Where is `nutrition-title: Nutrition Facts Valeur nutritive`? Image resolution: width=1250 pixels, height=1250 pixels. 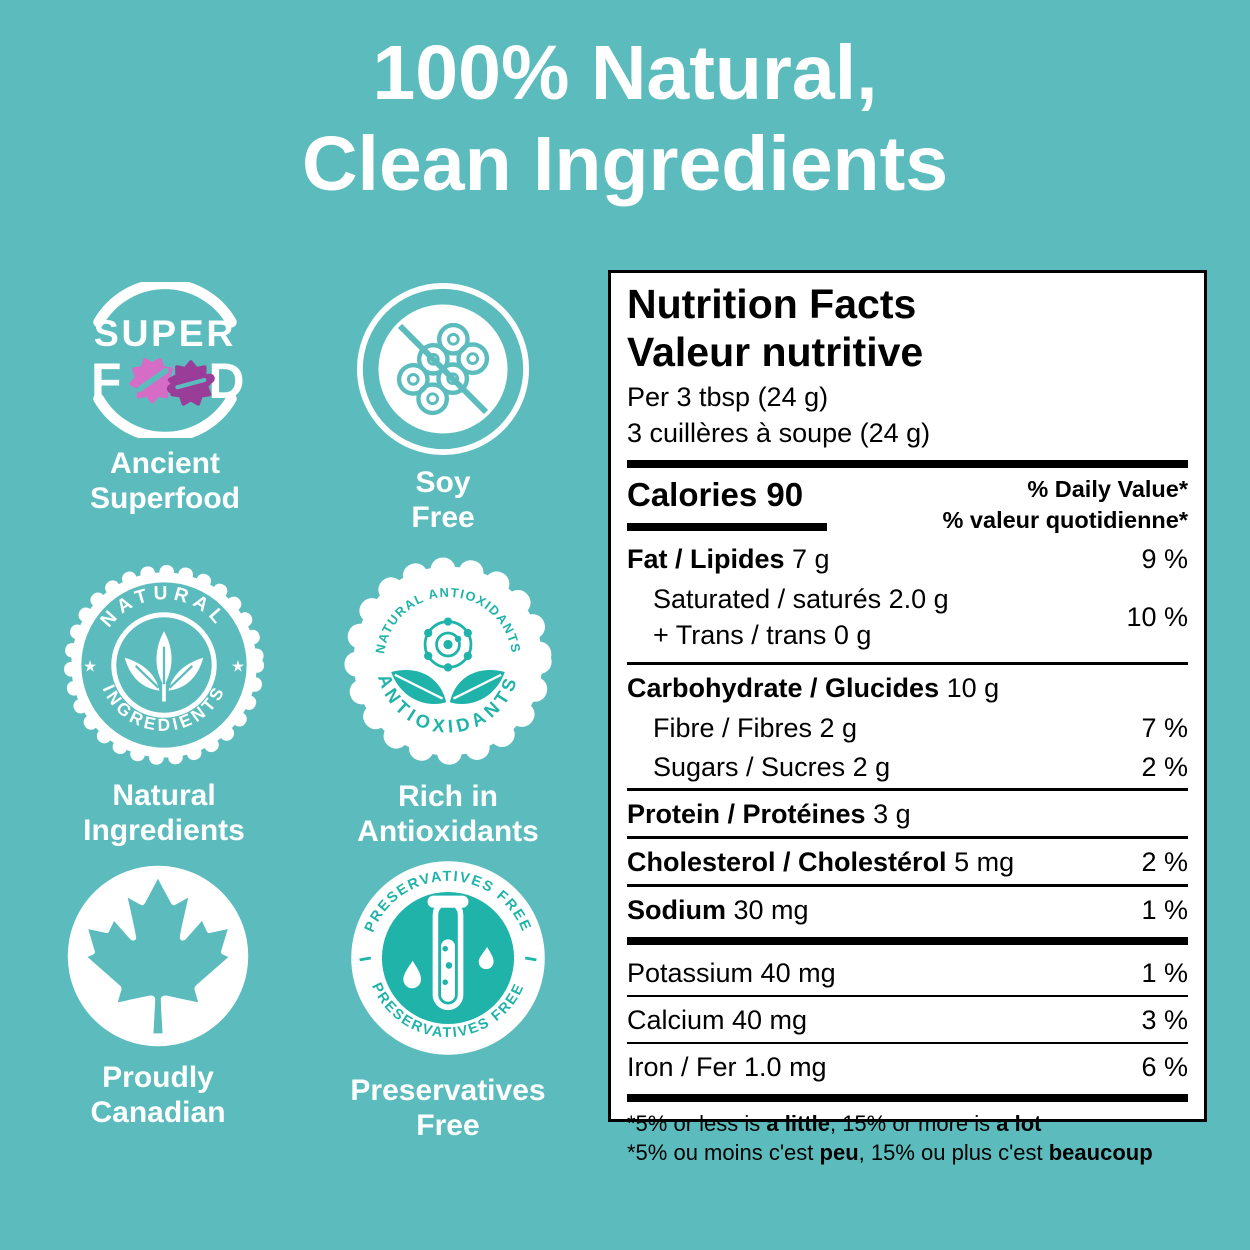 nutrition-title: Nutrition Facts Valeur nutritive is located at coordinates (907, 329).